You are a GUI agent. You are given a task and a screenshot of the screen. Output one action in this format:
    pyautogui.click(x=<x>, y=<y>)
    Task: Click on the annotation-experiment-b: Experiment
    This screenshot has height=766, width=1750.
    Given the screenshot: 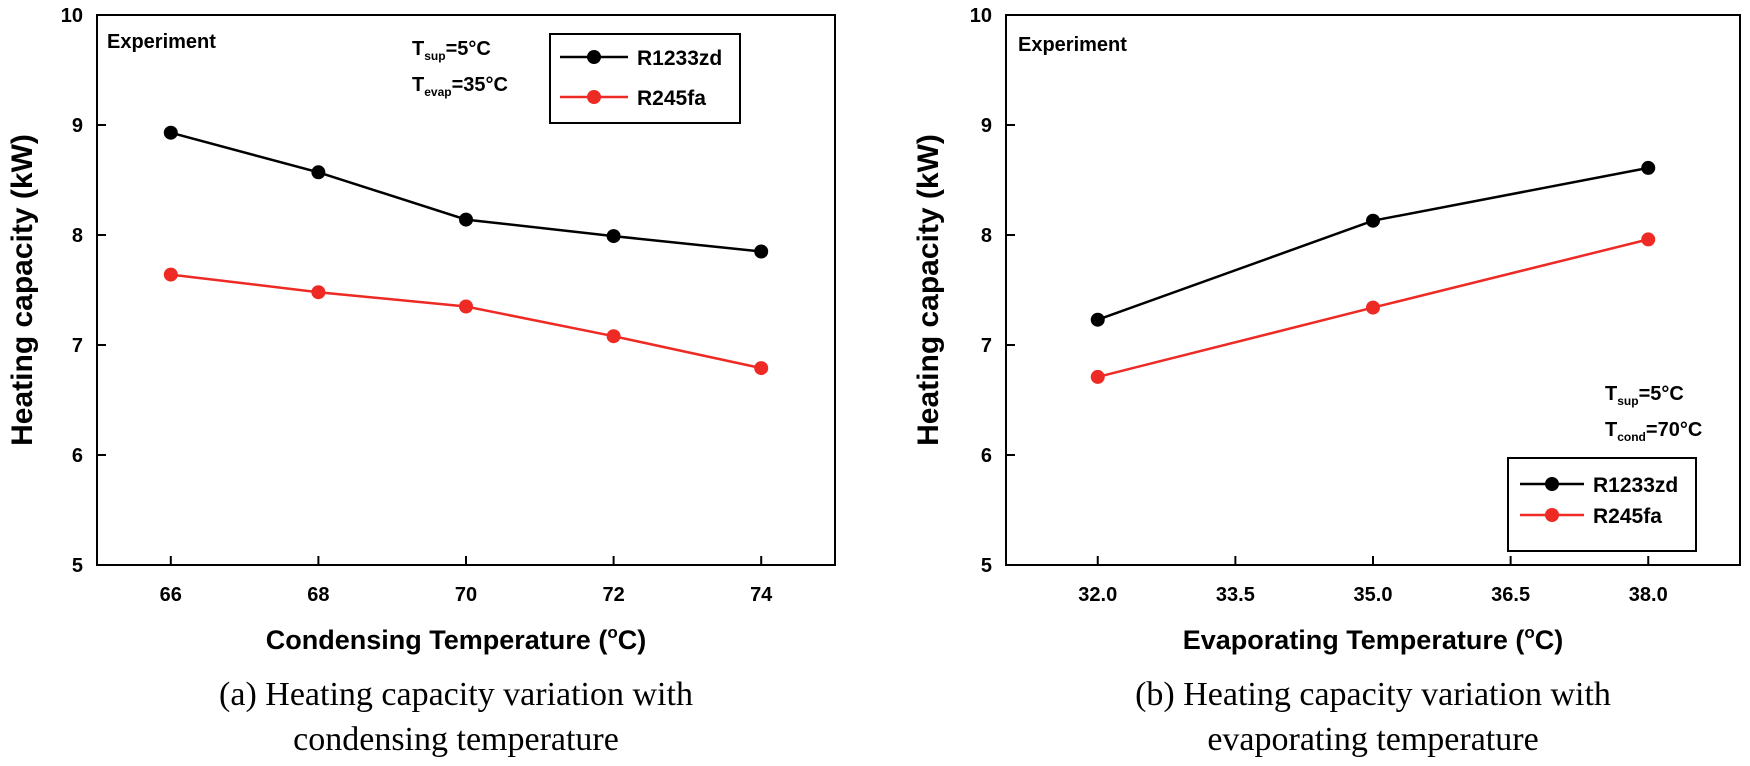 What is the action you would take?
    pyautogui.click(x=1072, y=45)
    